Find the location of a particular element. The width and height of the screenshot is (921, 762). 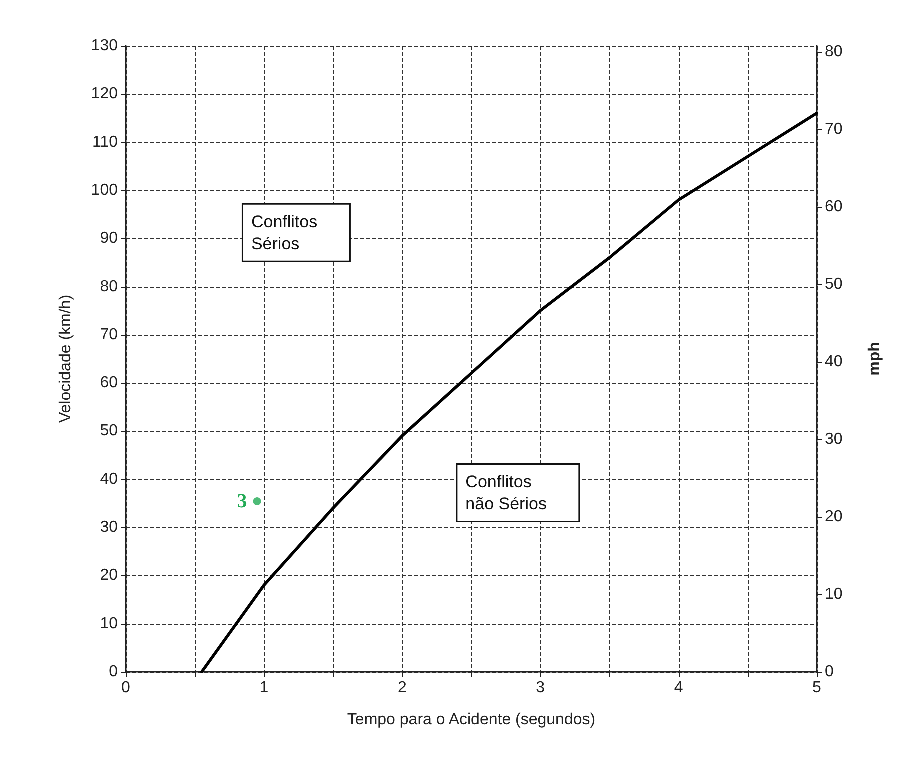

y2-axis-title: mph is located at coordinates (875, 359).